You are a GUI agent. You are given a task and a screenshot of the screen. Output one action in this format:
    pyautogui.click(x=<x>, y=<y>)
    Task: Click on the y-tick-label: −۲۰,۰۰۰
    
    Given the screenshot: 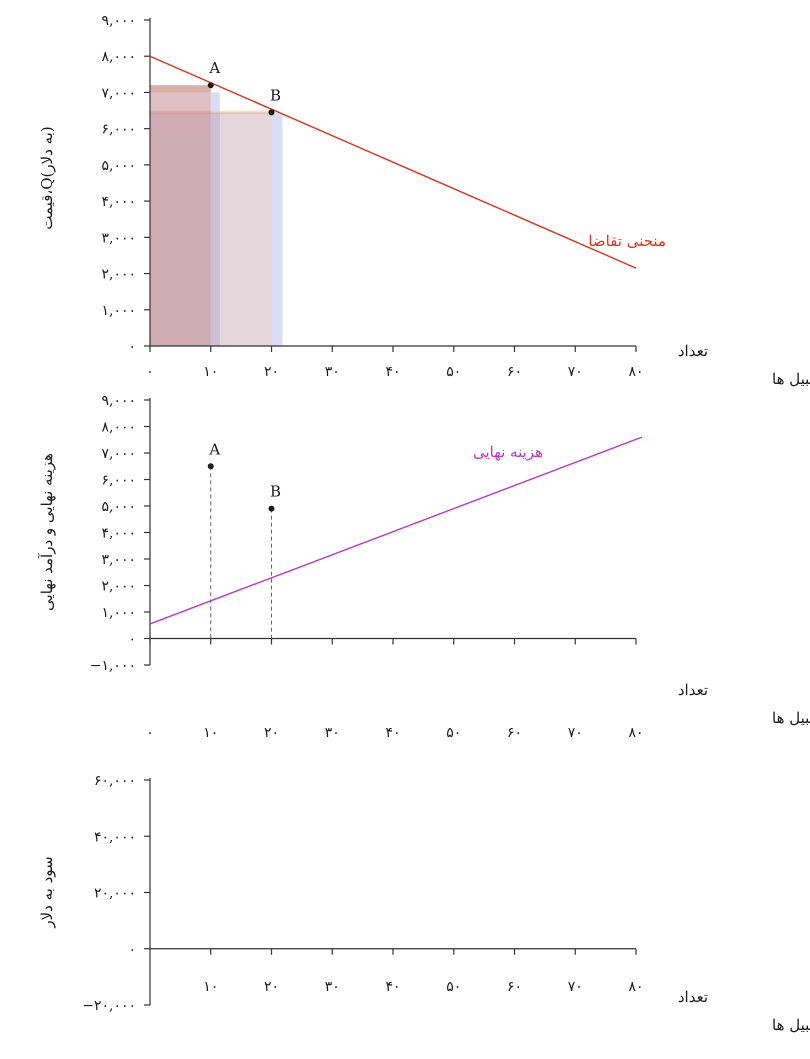 What is the action you would take?
    pyautogui.click(x=109, y=1006)
    